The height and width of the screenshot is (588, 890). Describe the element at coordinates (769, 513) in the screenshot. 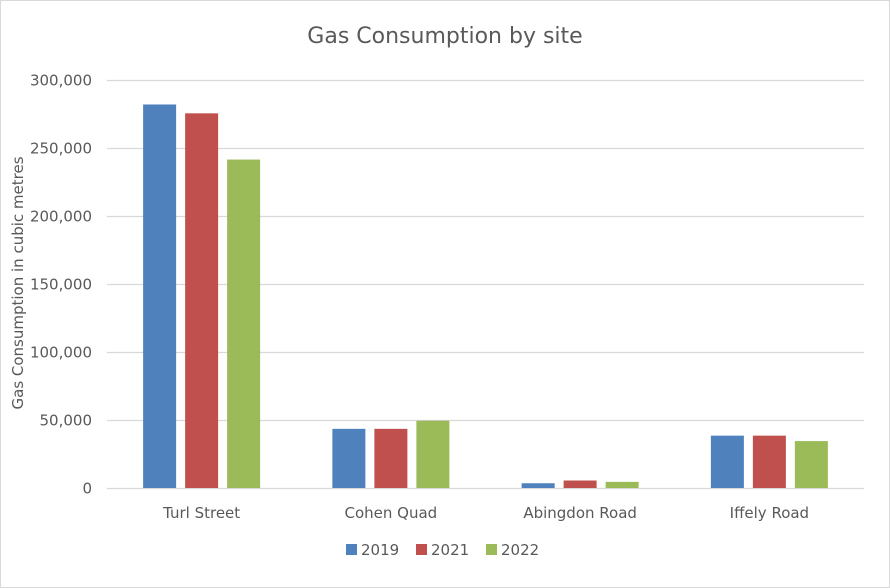

I see `x-tick-label: Iffely Road` at that location.